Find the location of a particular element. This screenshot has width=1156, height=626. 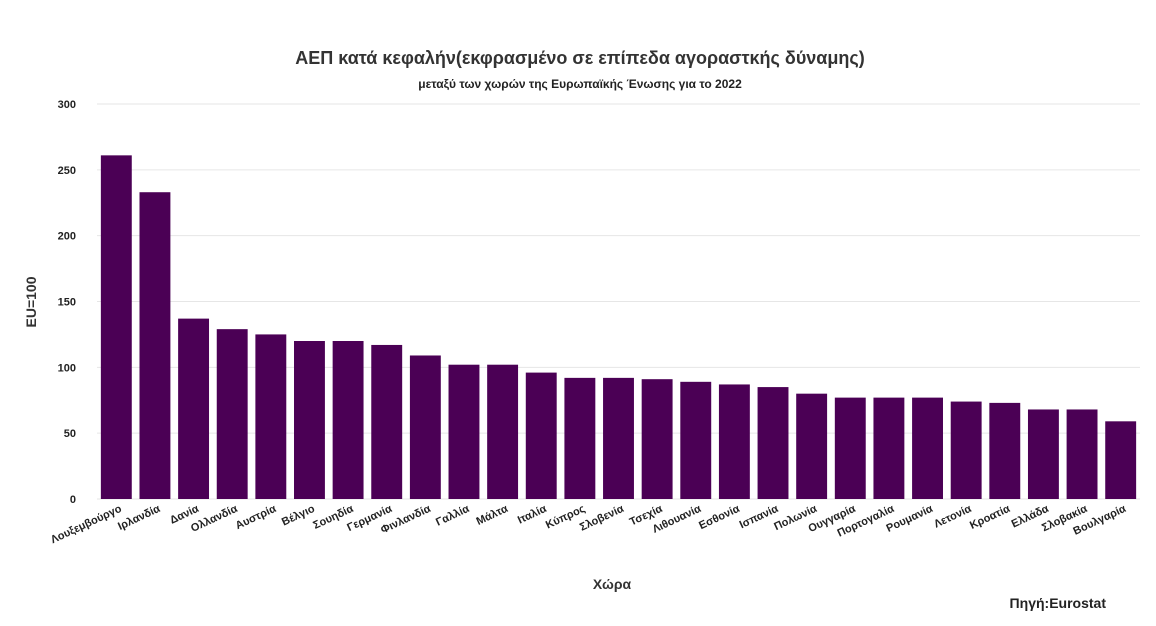

y-tick-label: 50 is located at coordinates (70, 434).